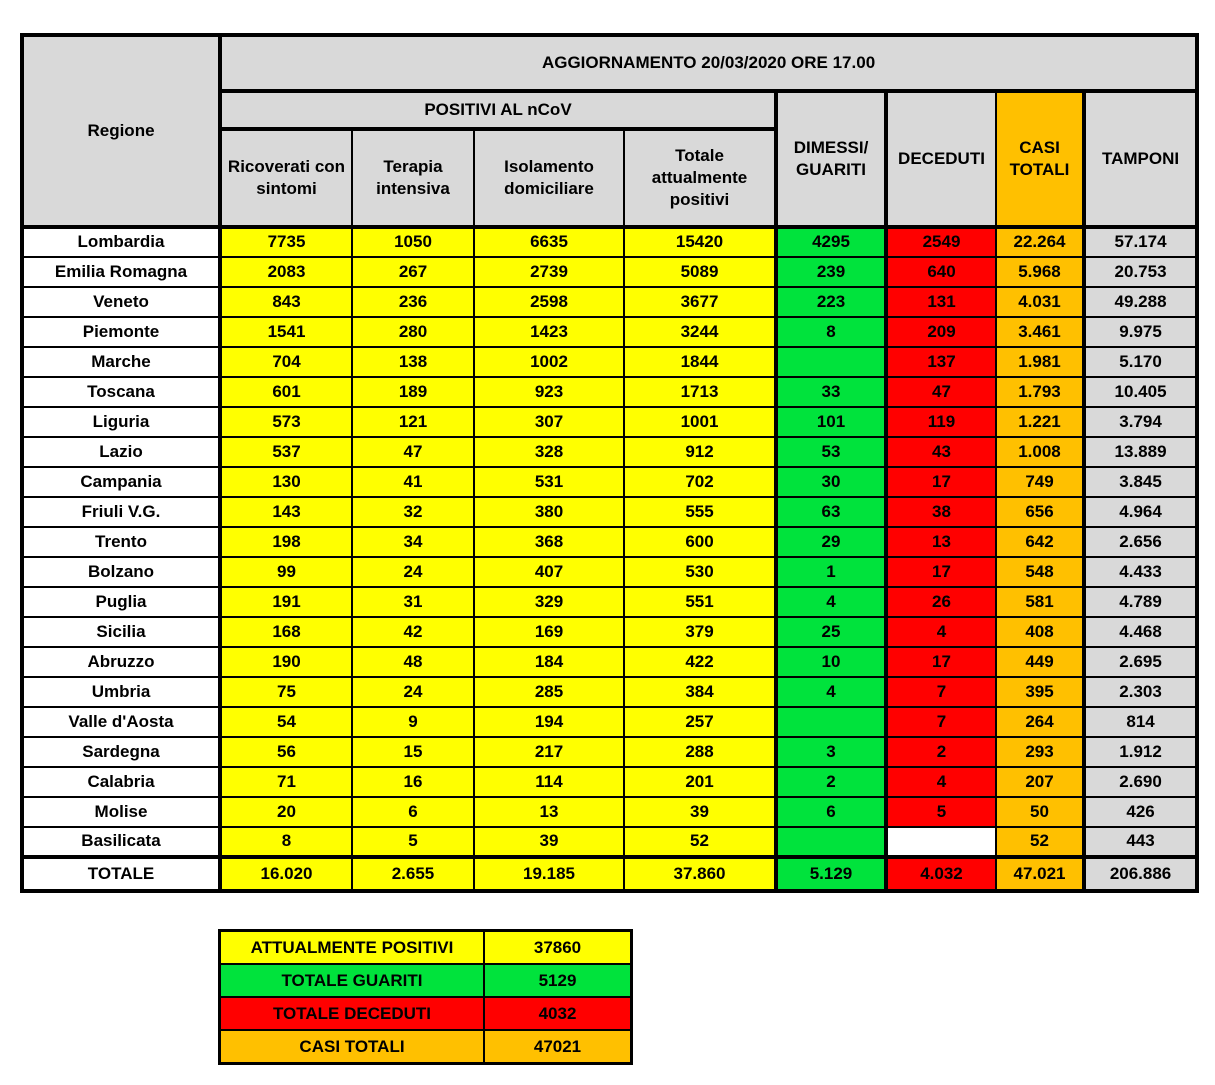 Image resolution: width=1215 pixels, height=1085 pixels. What do you see at coordinates (549, 812) in the screenshot?
I see `value-cell: 13` at bounding box center [549, 812].